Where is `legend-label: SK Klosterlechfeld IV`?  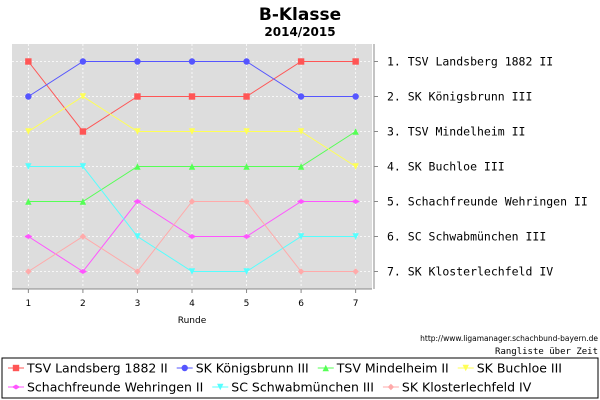 legend-label: SK Klosterlechfeld IV is located at coordinates (467, 387).